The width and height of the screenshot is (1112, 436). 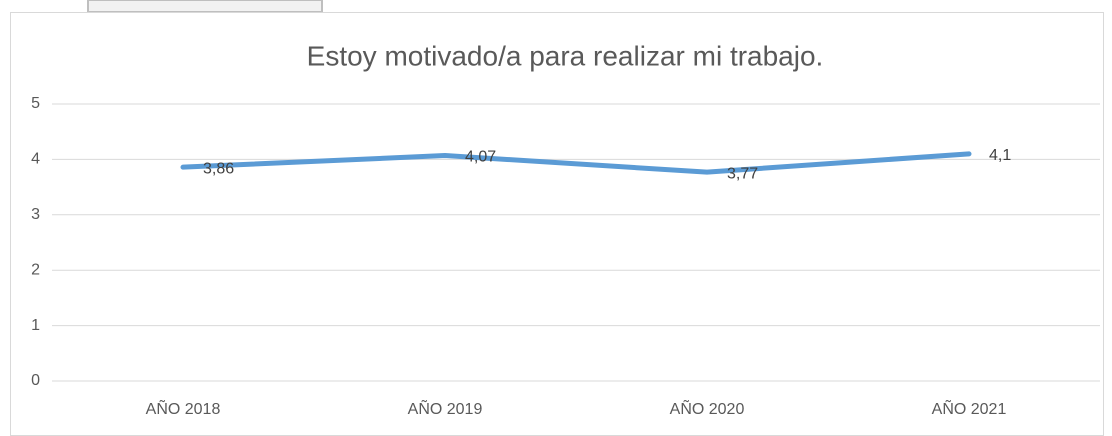 What do you see at coordinates (35, 103) in the screenshot?
I see `y-tick-label: 5` at bounding box center [35, 103].